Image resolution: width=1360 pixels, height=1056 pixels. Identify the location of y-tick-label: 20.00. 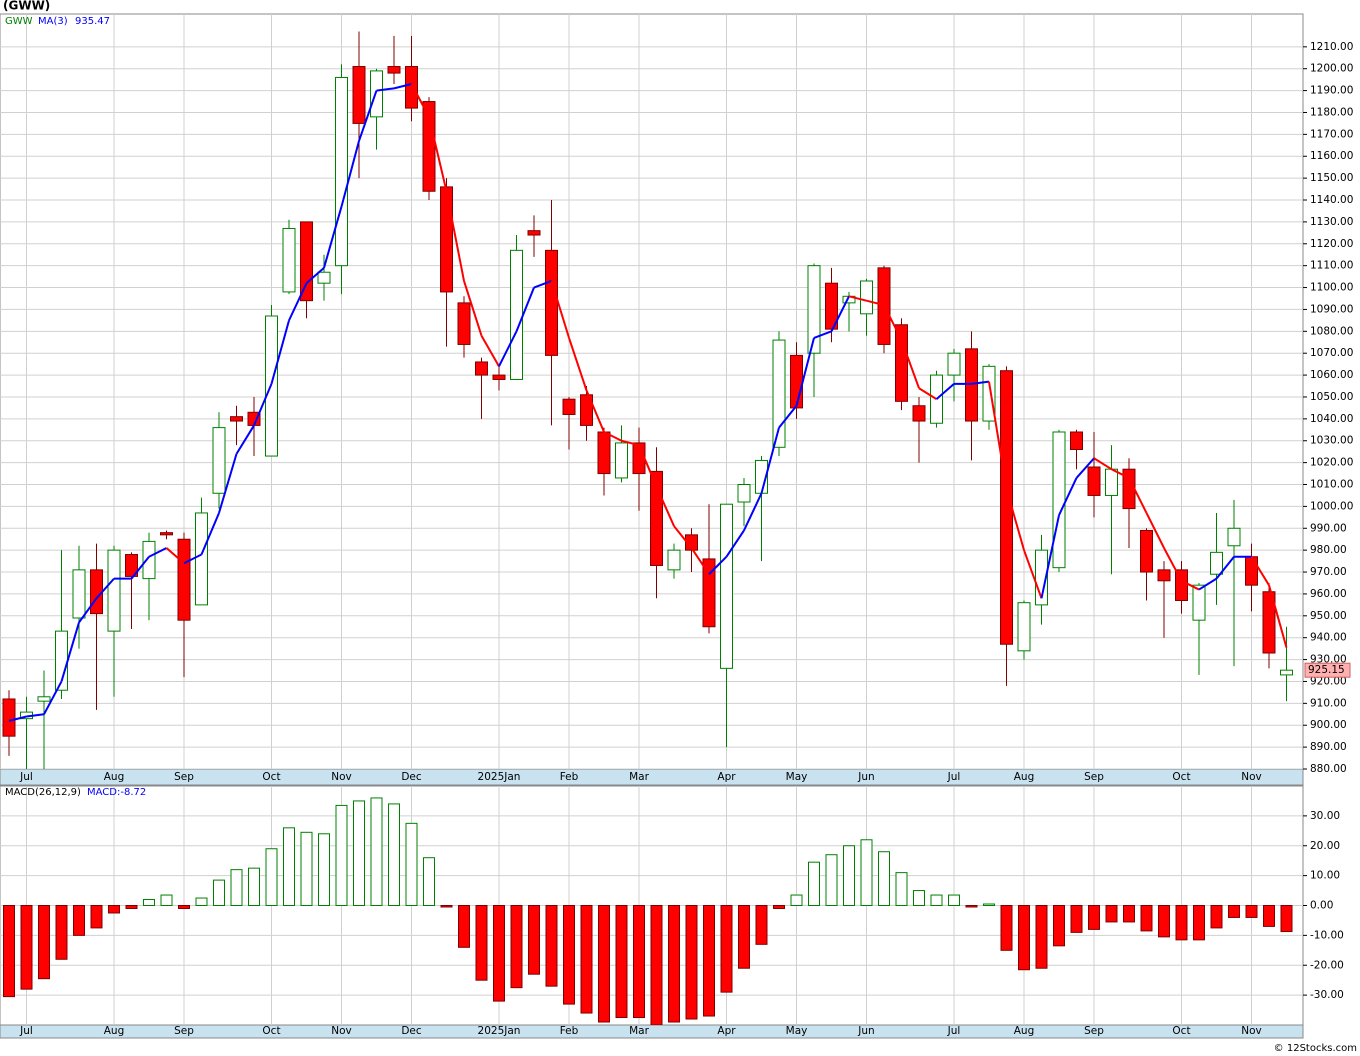
(1325, 846).